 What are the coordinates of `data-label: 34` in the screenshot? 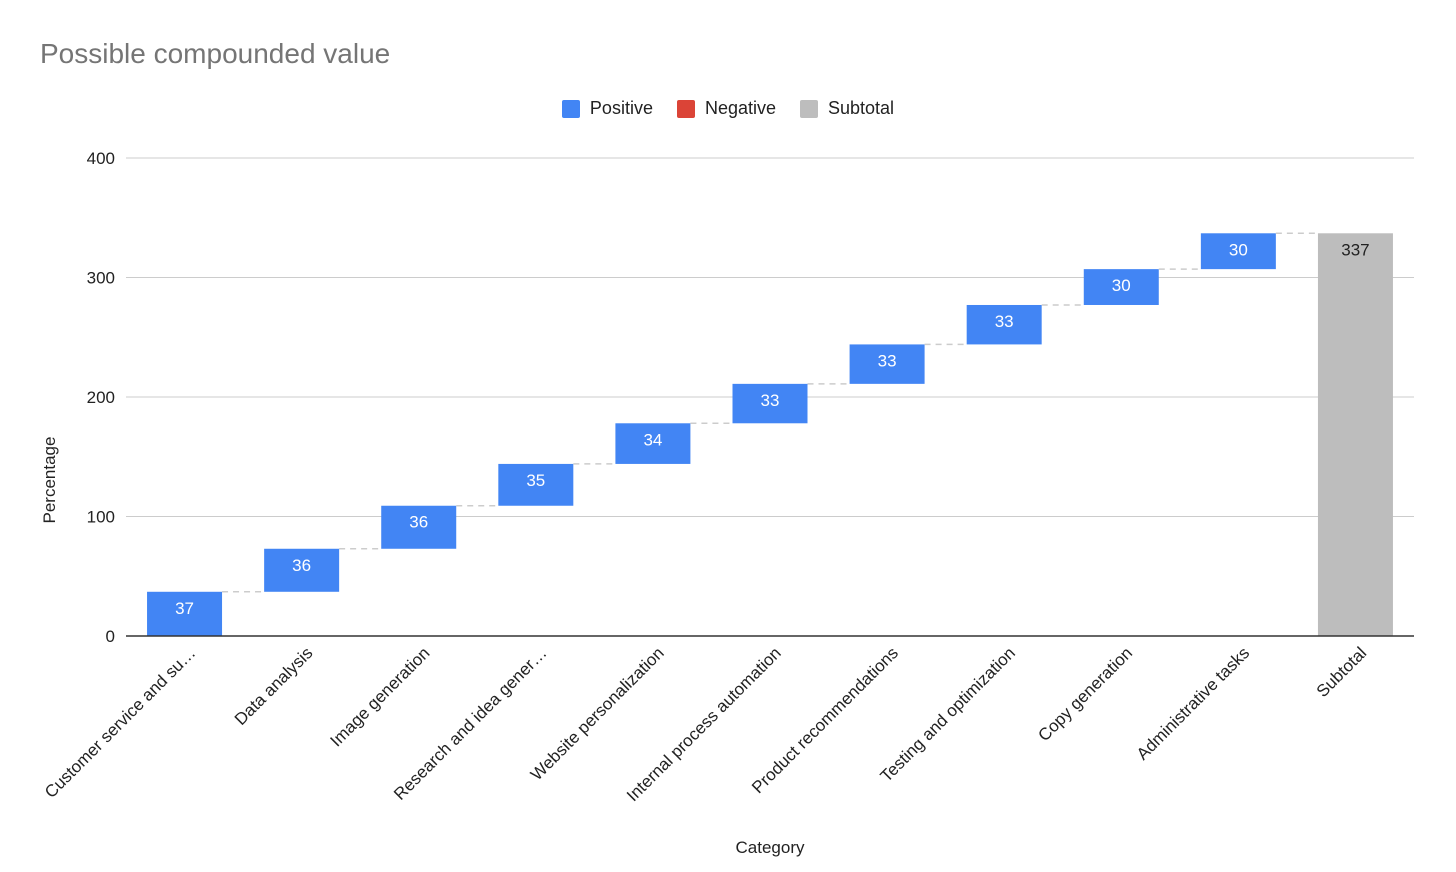 It's located at (652, 439).